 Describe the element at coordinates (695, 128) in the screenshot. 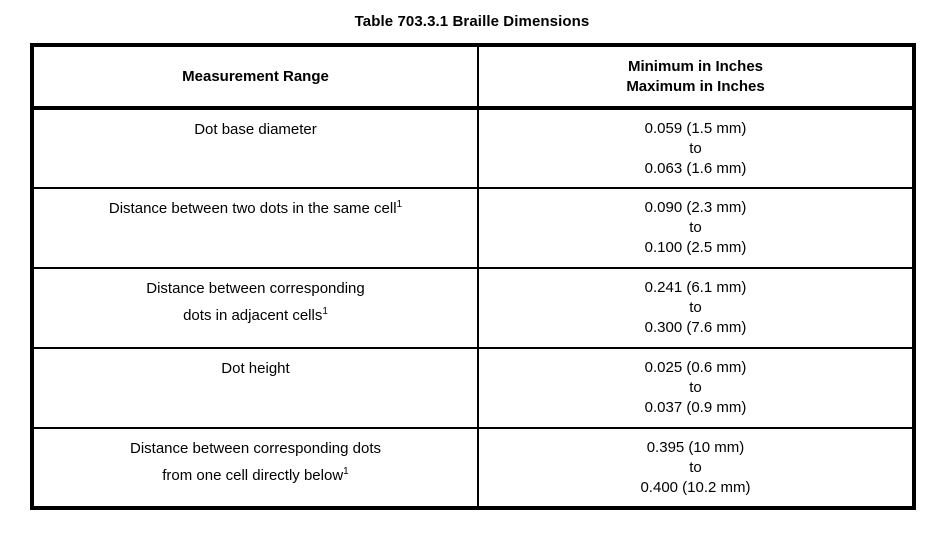

I see `min-value: 0.059 (1.5 mm)` at that location.